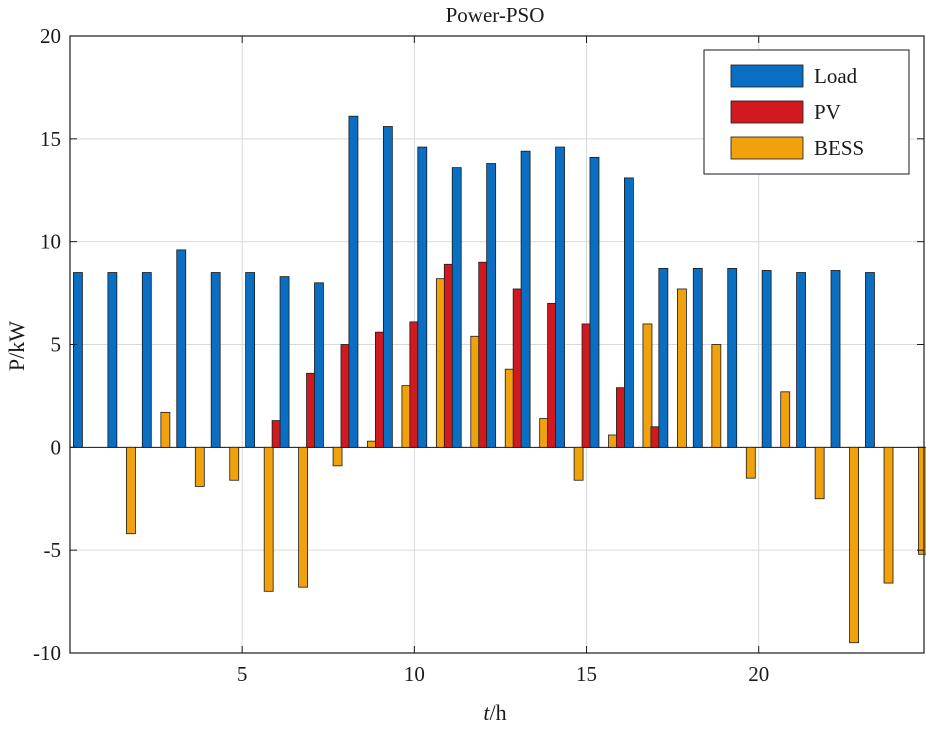 The width and height of the screenshot is (926, 734). What do you see at coordinates (486, 712) in the screenshot?
I see `x-axis-label-variable: t` at bounding box center [486, 712].